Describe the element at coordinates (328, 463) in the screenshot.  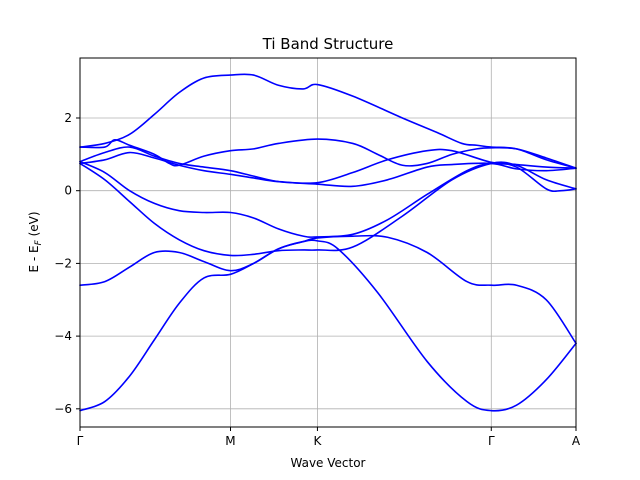
I see `x-axis-label: Wave Vector` at that location.